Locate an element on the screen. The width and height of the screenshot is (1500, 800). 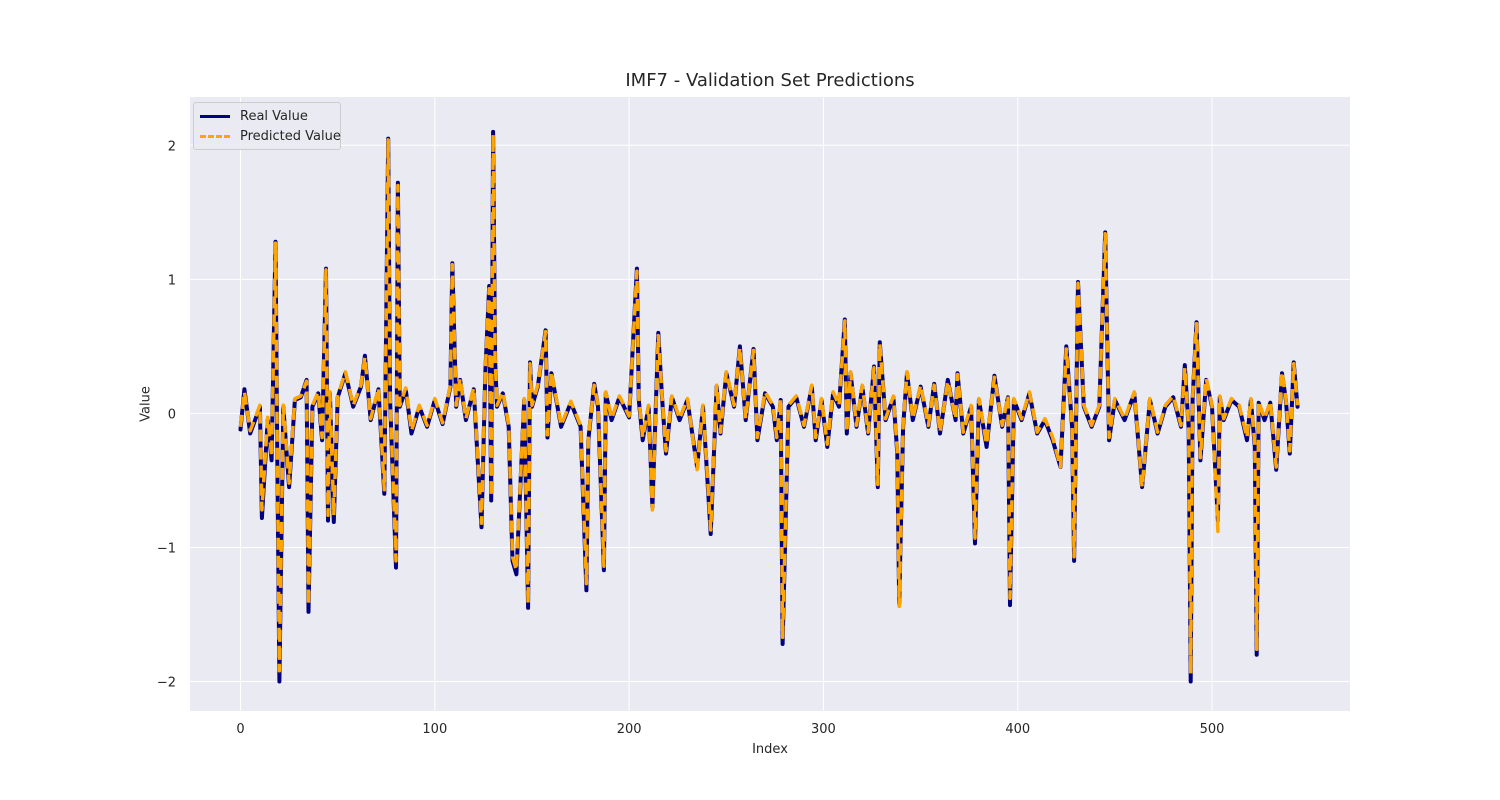
legend-label-real: Real Value is located at coordinates (274, 116).